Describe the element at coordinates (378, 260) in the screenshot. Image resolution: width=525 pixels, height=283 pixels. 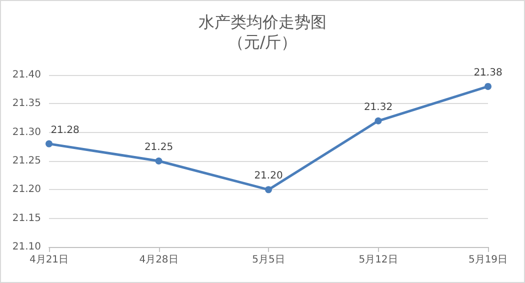
I see `x-tick-label: 5月12日` at that location.